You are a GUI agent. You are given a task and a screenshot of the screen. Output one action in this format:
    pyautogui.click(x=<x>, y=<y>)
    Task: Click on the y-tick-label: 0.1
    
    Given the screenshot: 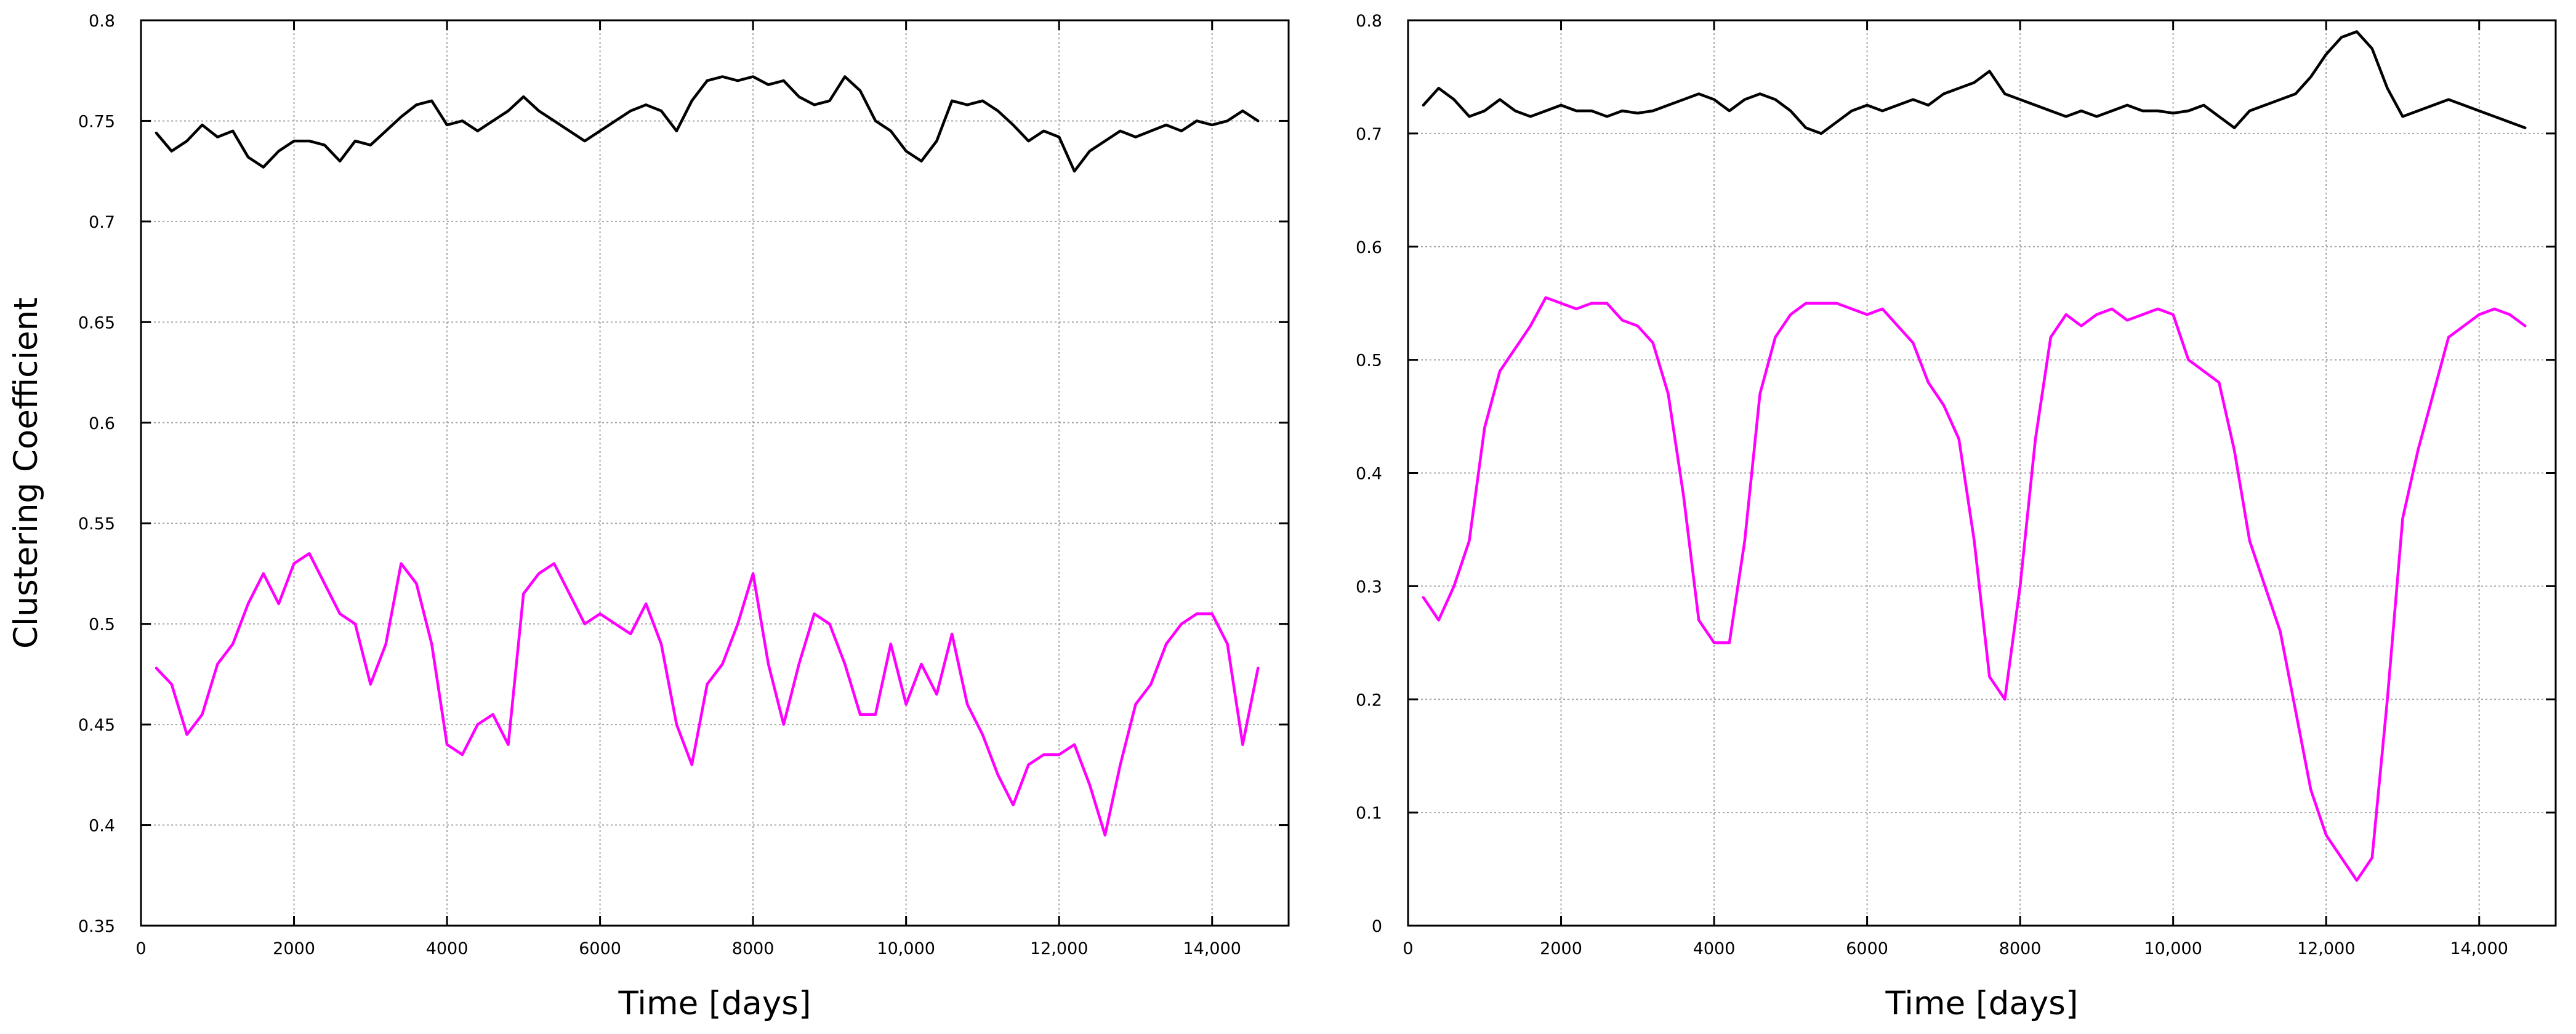 What is the action you would take?
    pyautogui.click(x=1369, y=814)
    